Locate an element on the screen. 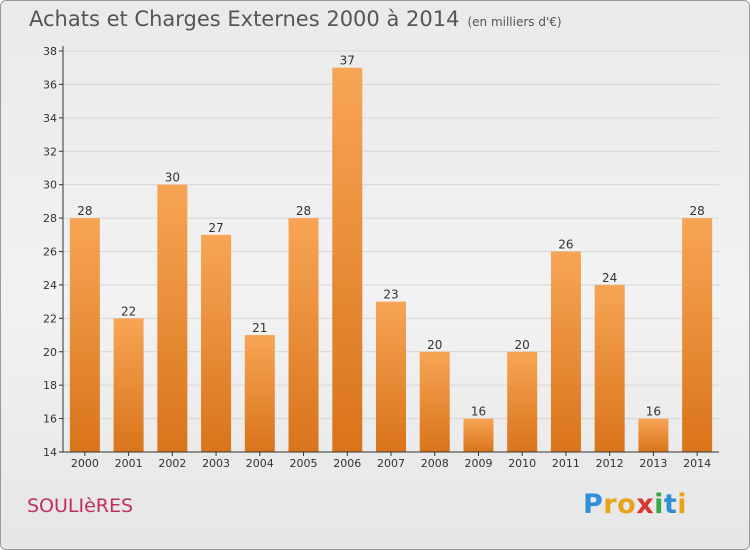 The width and height of the screenshot is (750, 550). bar-value-label: 26 is located at coordinates (565, 245).